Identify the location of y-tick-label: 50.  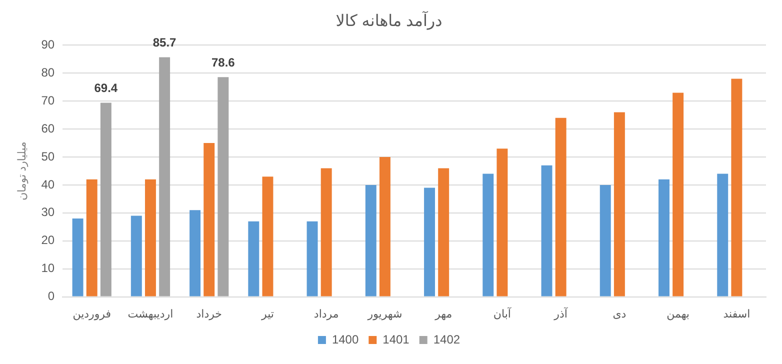
(48, 156).